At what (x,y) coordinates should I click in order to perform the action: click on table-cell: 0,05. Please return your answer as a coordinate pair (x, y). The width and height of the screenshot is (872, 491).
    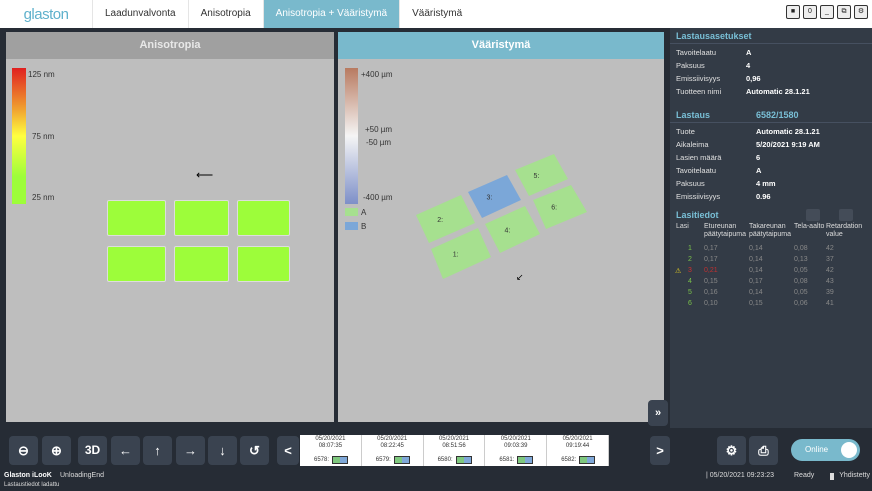
    Looking at the image, I should click on (801, 270).